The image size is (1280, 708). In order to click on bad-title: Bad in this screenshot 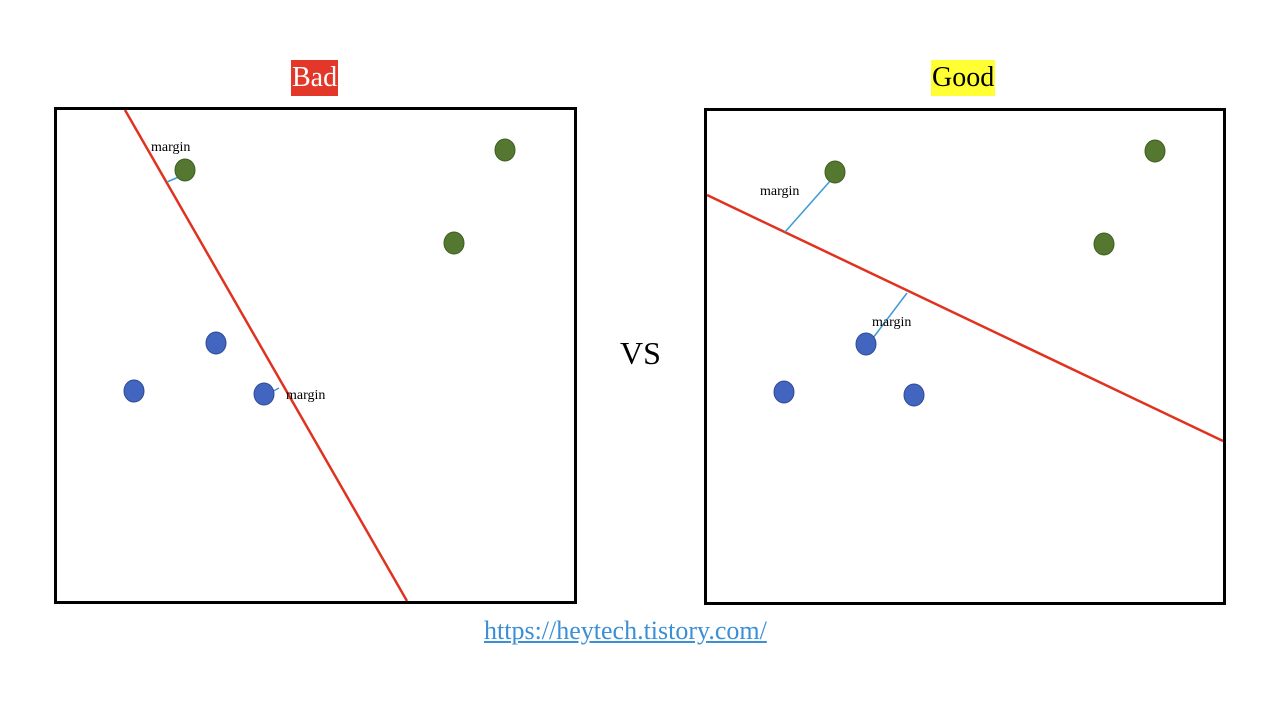, I will do `click(315, 78)`.